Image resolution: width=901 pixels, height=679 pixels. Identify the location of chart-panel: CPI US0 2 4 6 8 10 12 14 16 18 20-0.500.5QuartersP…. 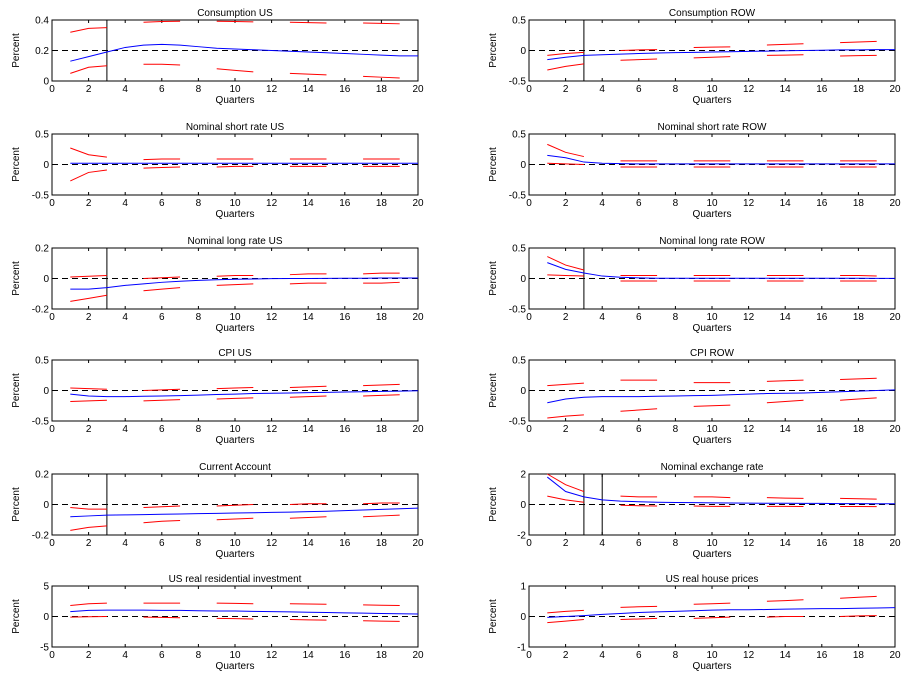
(217, 397).